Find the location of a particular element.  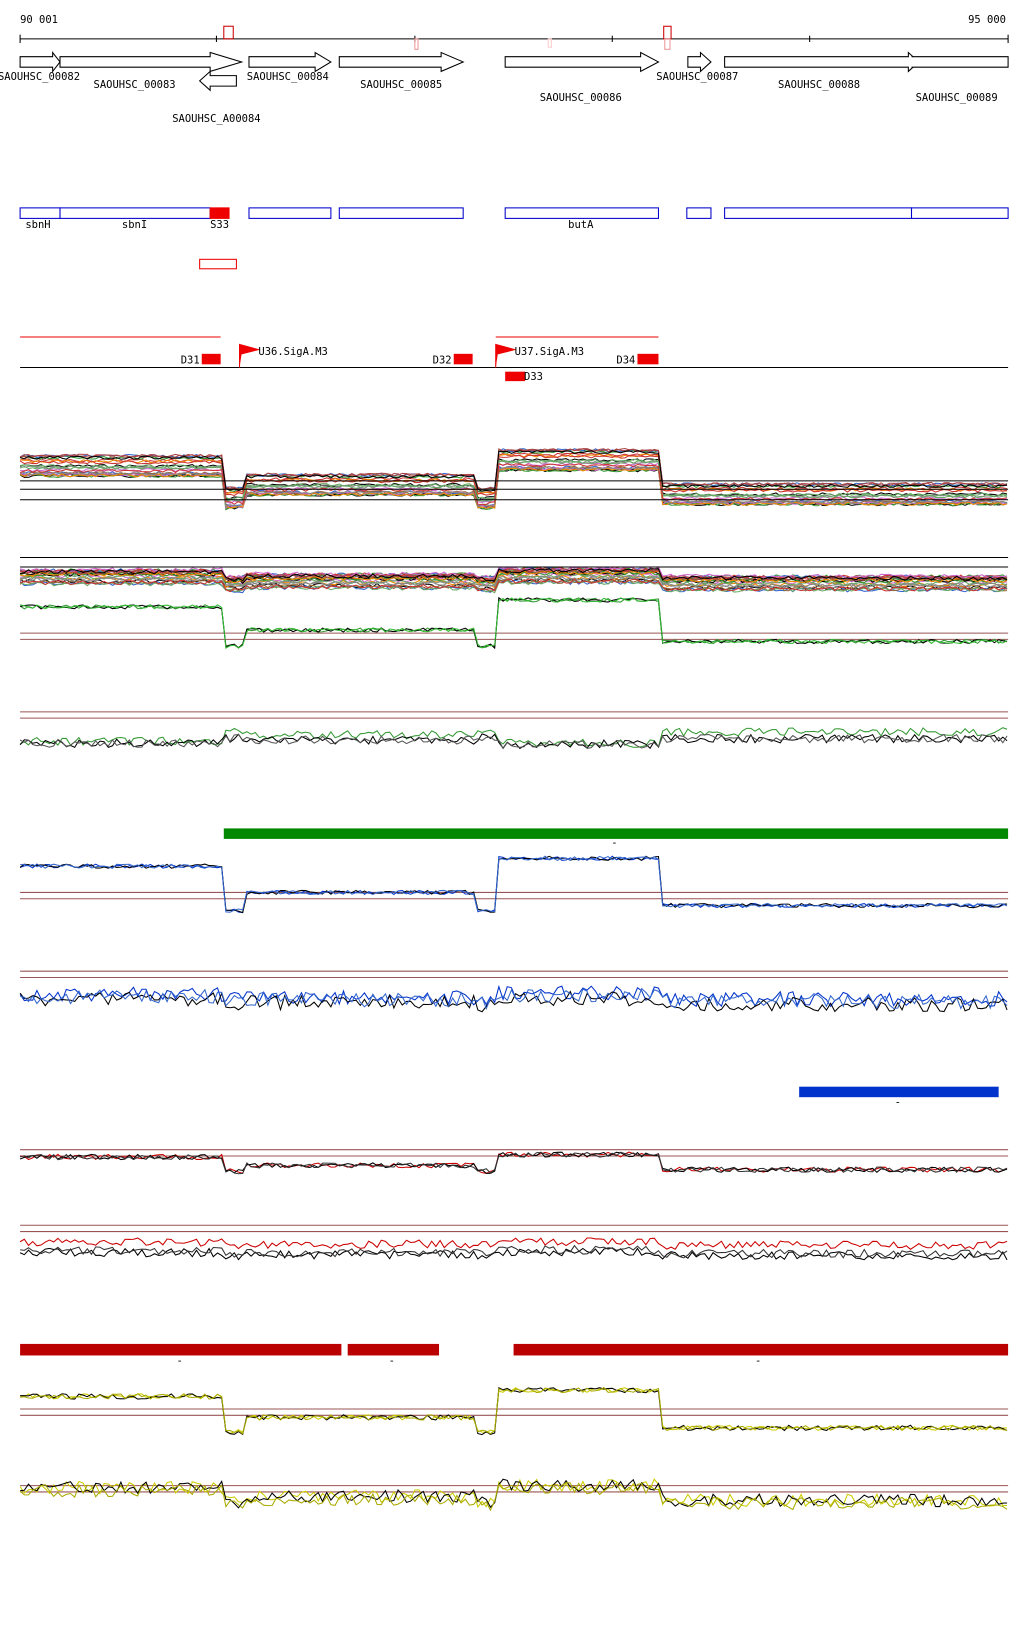

gene-label: SAOUHSC_00085 is located at coordinates (401, 85).